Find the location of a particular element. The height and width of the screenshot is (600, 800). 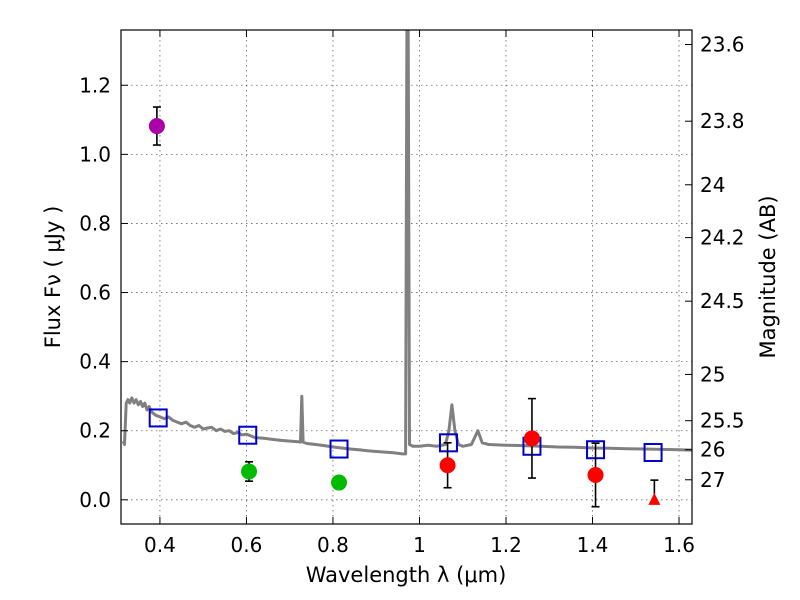

x-tick-label: 1.6 is located at coordinates (679, 545).